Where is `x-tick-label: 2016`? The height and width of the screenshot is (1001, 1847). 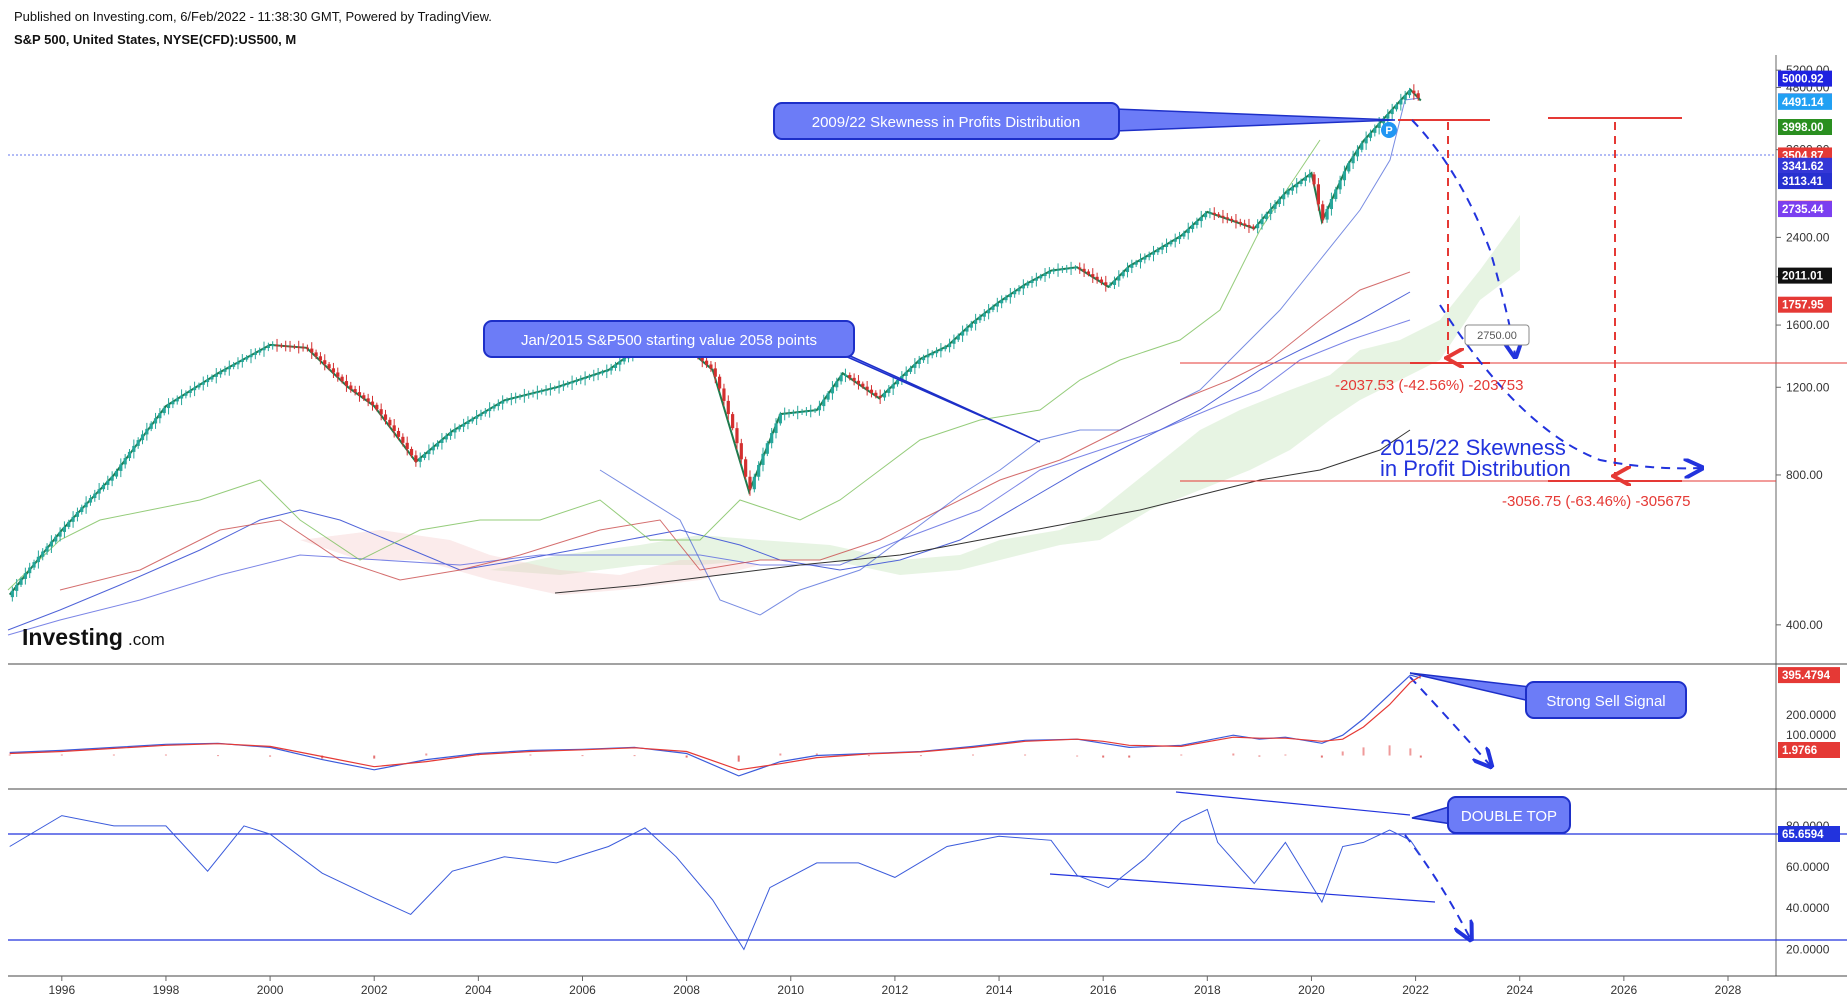
x-tick-label: 2016 is located at coordinates (1103, 990).